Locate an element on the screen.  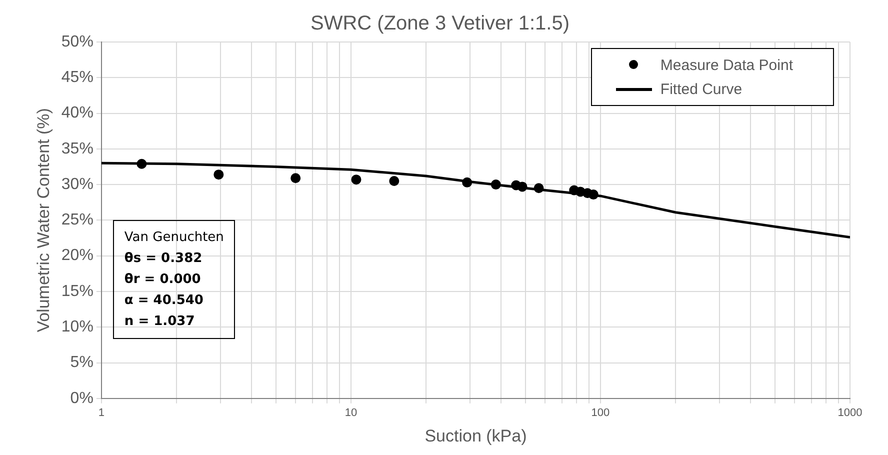
legend-label: Fitted Curve is located at coordinates (701, 89).